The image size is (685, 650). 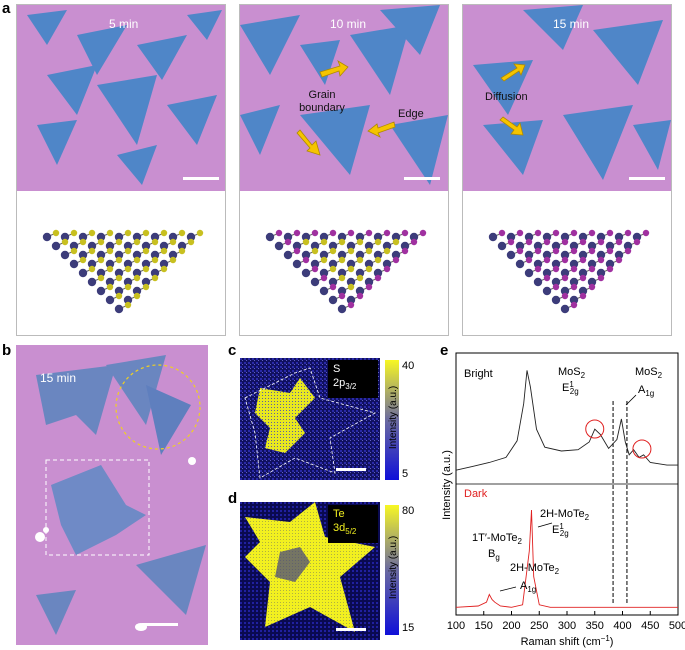 What do you see at coordinates (567, 641) in the screenshot?
I see `x-axis-label: Raman shift (cm−1)` at bounding box center [567, 641].